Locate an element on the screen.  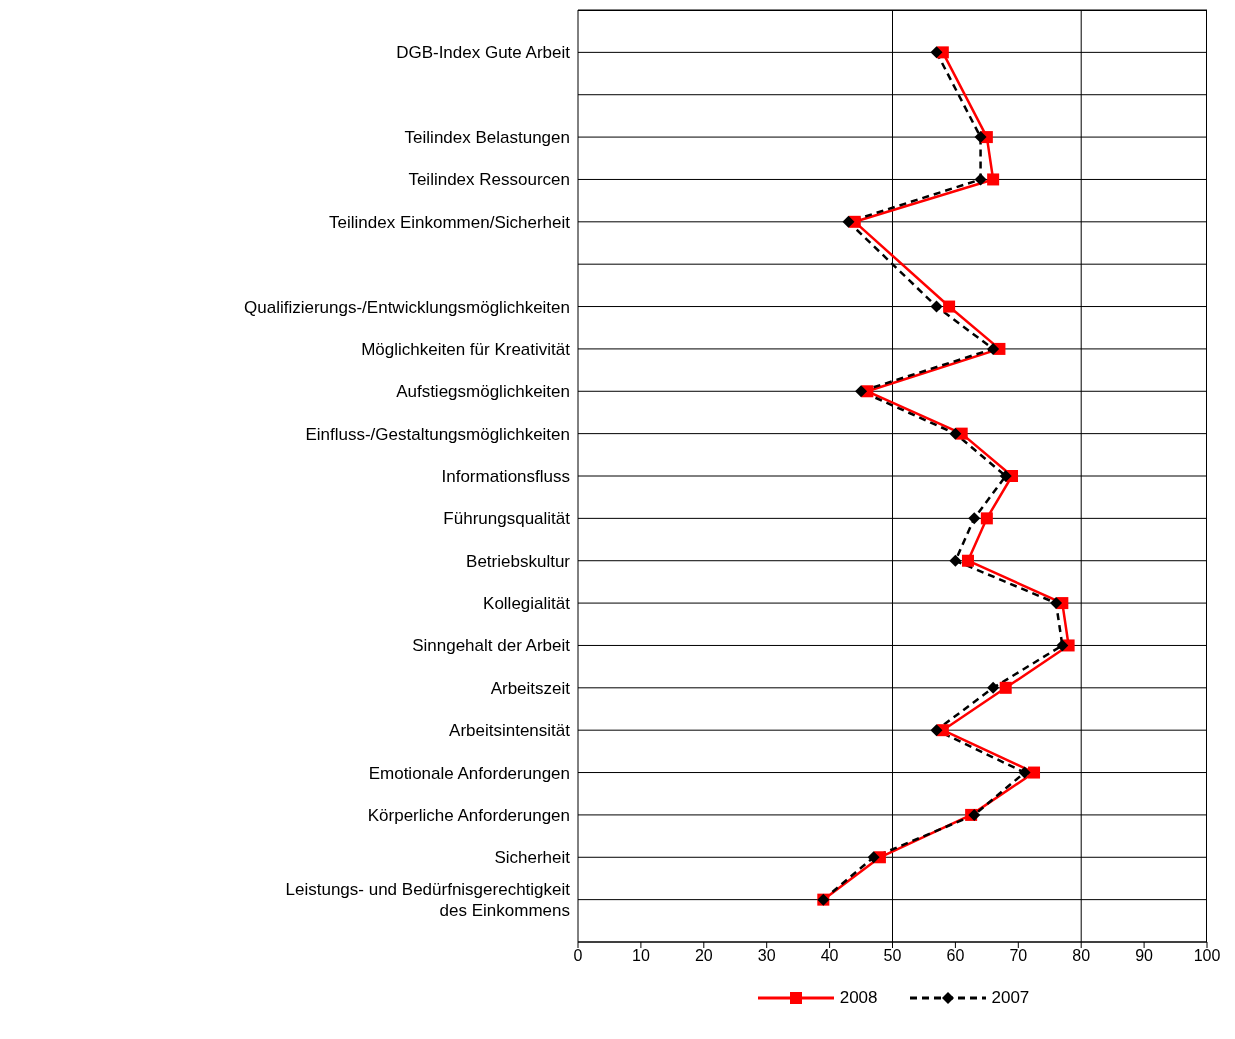
x-tick-label: 40 is located at coordinates (829, 956).